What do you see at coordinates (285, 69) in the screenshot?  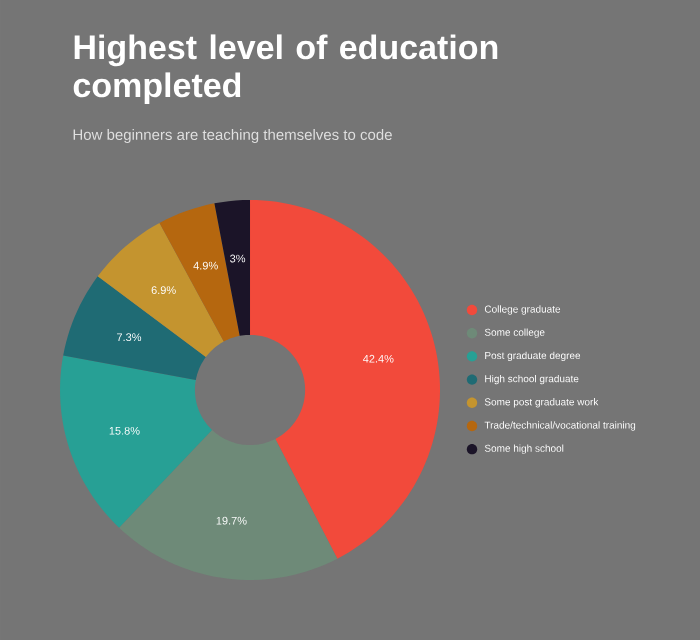 I see `chart-title: Highest level of education completed` at bounding box center [285, 69].